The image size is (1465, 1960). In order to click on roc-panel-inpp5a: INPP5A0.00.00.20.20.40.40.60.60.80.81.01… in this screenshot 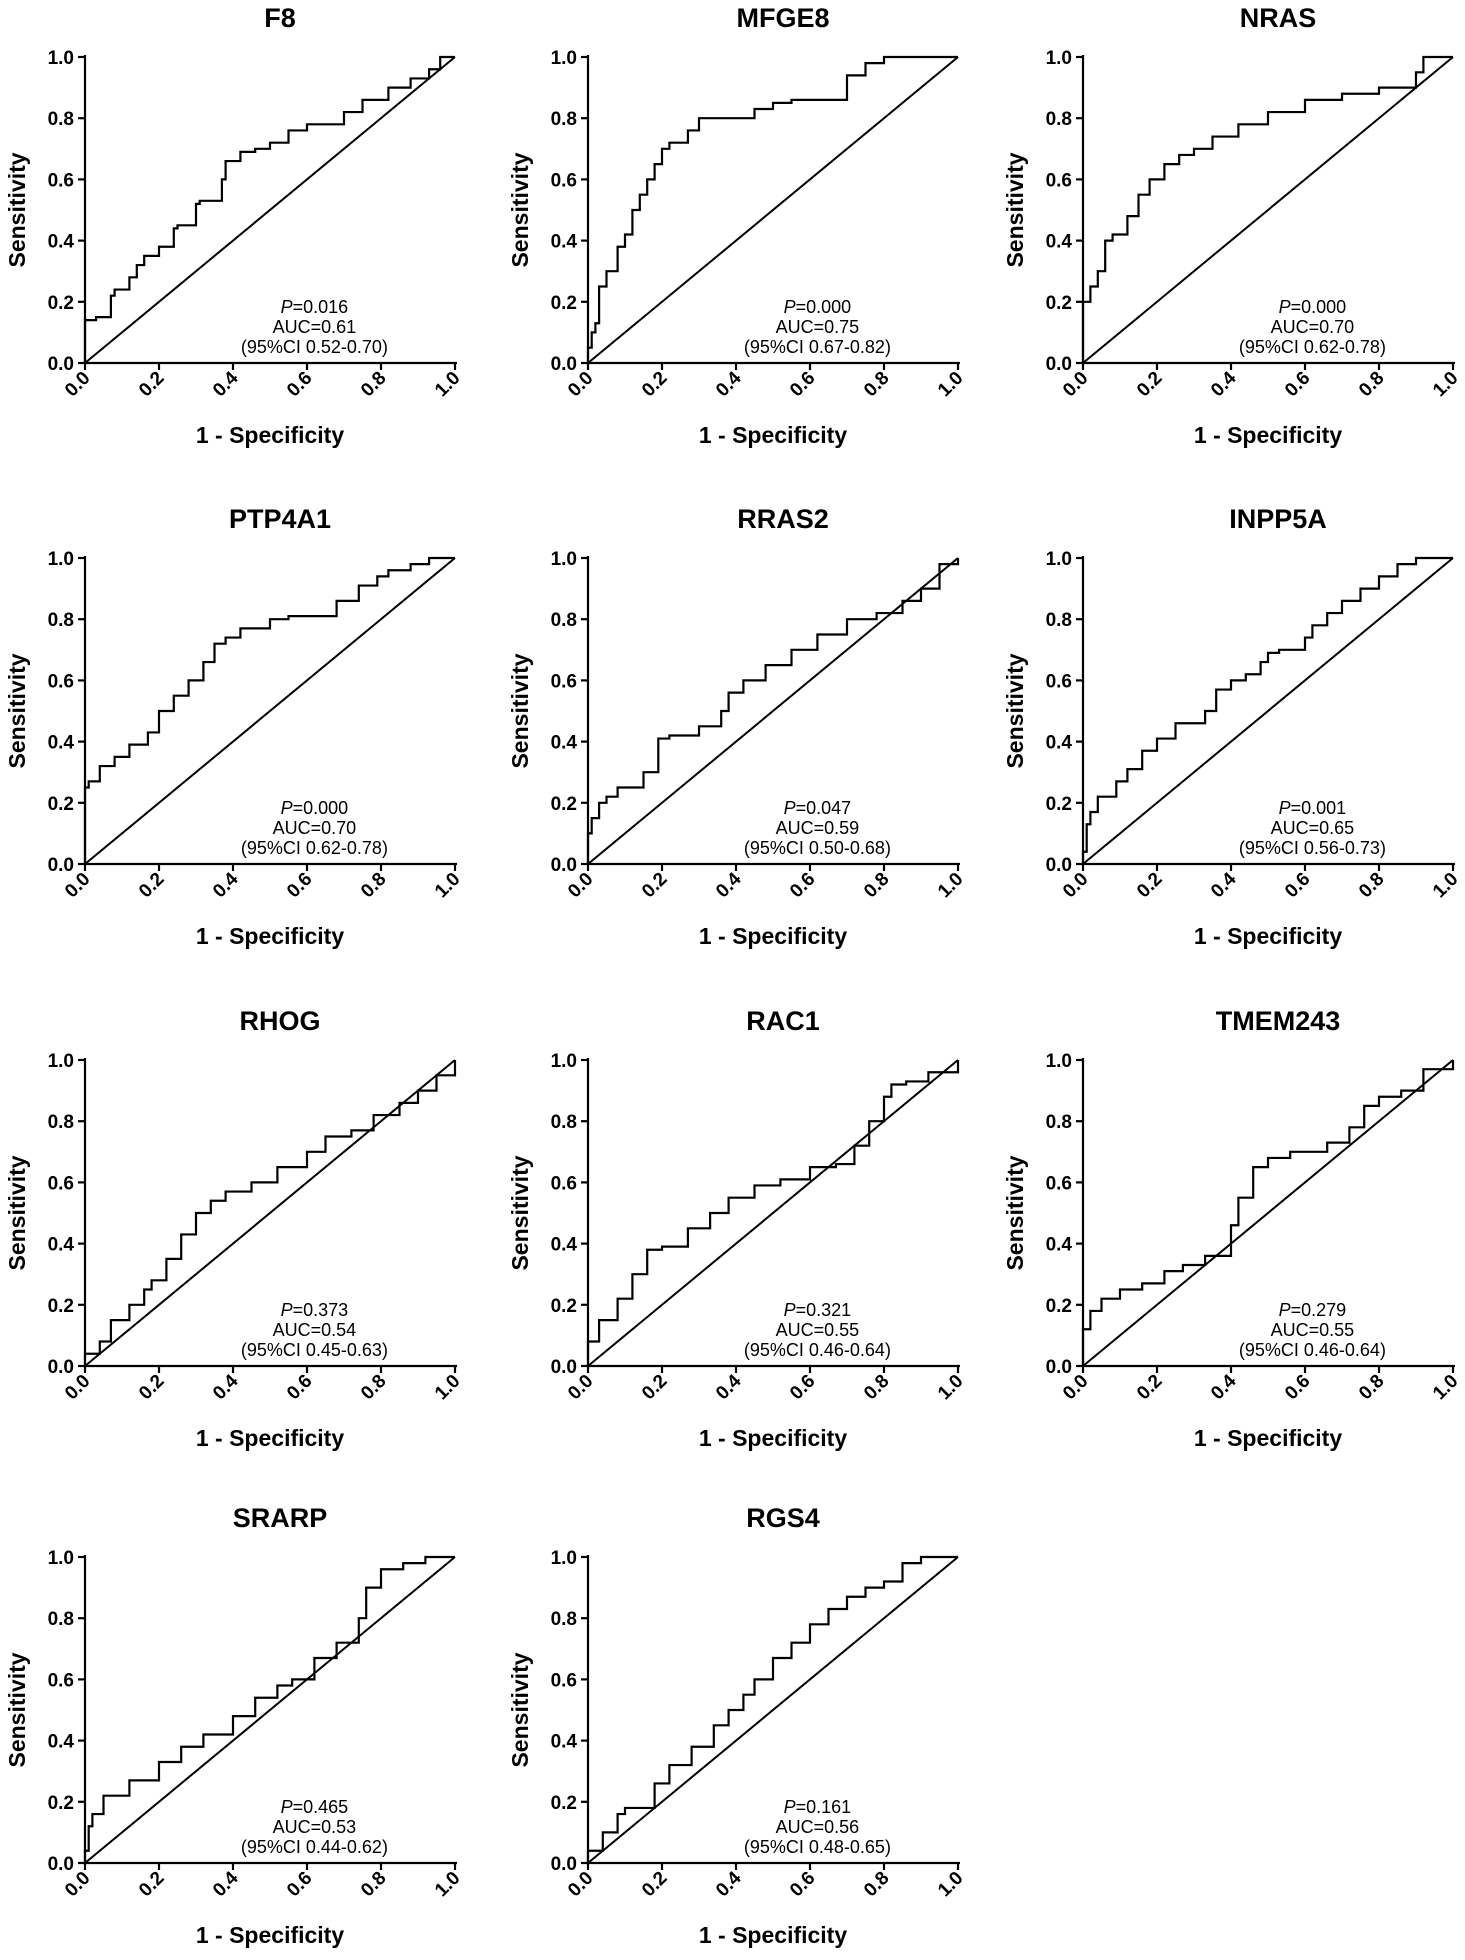, I will do `click(1232, 726)`.